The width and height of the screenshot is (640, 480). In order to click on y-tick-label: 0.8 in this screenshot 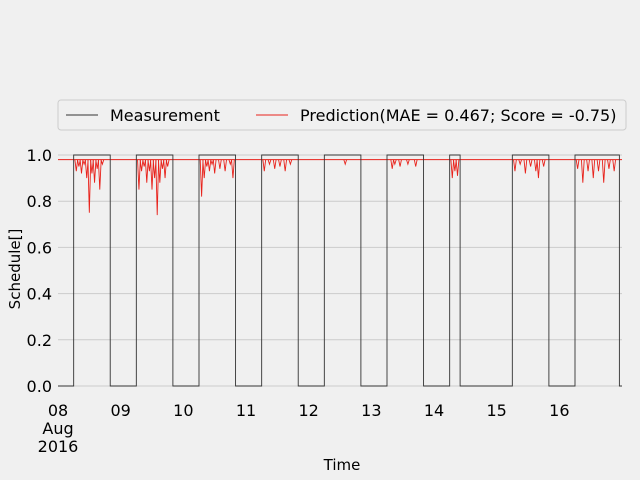, I will do `click(39, 201)`.